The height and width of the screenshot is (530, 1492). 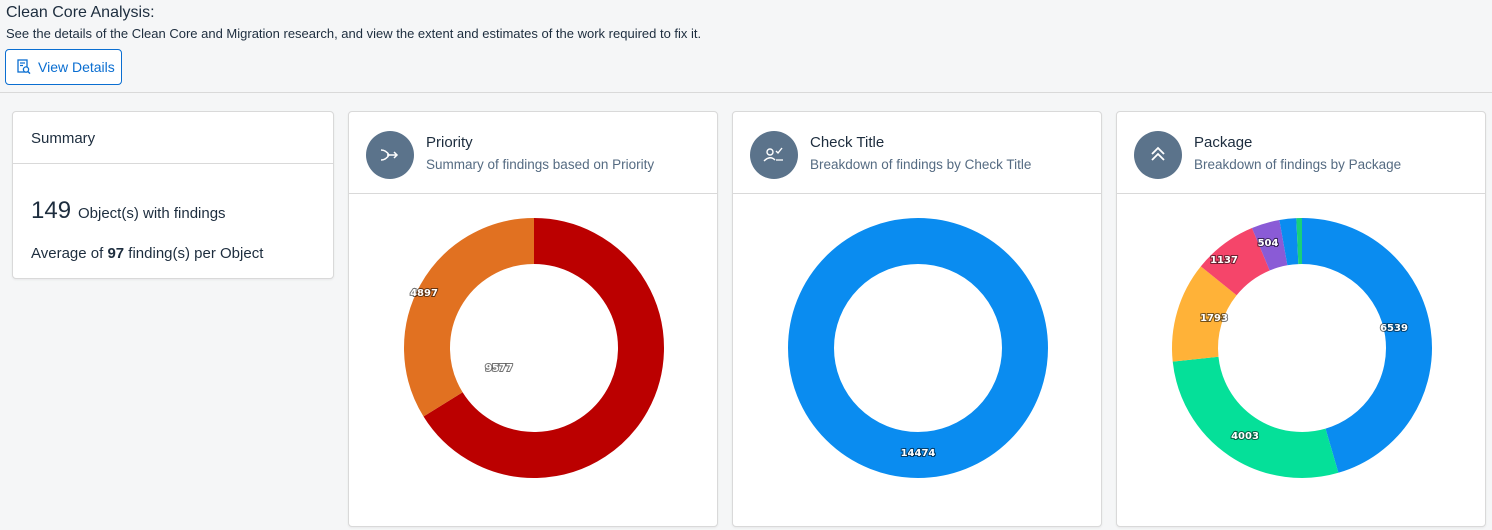 What do you see at coordinates (921, 164) in the screenshot?
I see `check-title-subtitle: Breakdown of findings by Check Title` at bounding box center [921, 164].